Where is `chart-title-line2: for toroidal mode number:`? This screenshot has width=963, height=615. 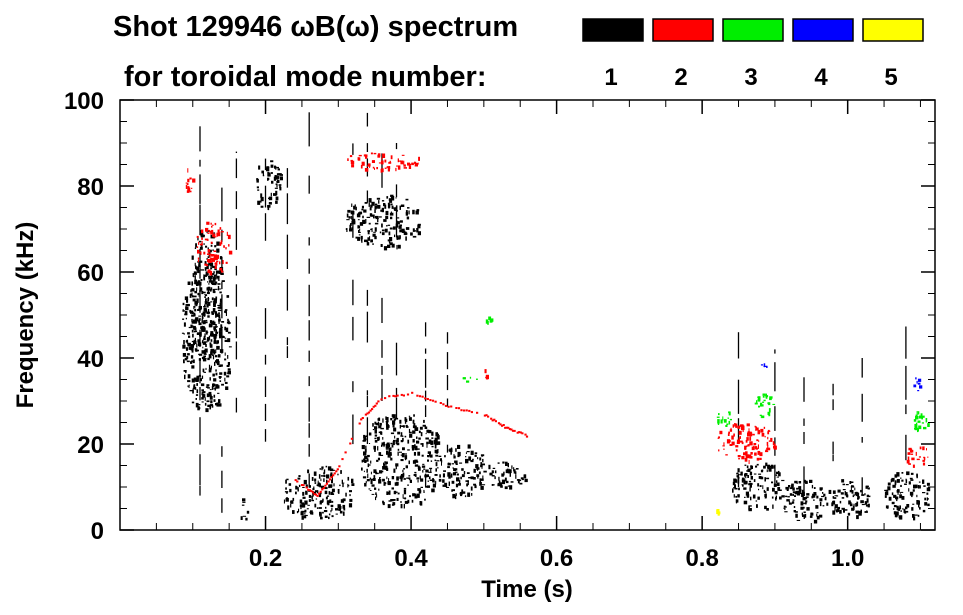 chart-title-line2: for toroidal mode number: is located at coordinates (305, 77).